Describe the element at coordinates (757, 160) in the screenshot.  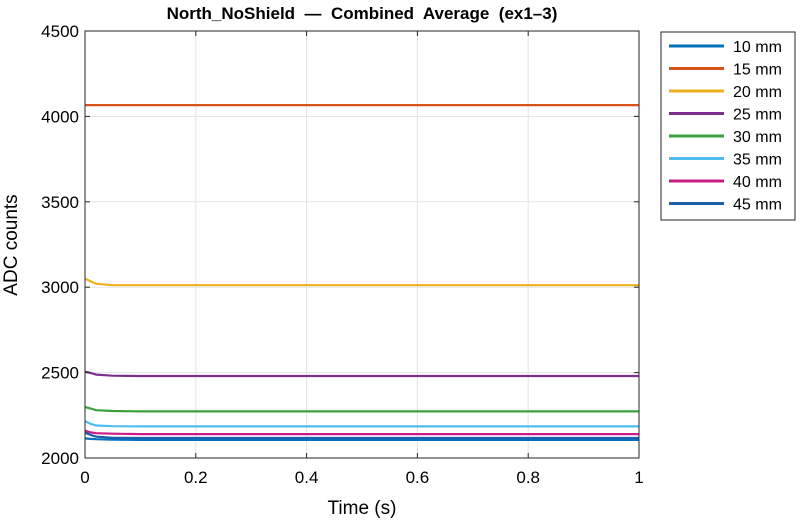
I see `legend-label: 35 mm` at that location.